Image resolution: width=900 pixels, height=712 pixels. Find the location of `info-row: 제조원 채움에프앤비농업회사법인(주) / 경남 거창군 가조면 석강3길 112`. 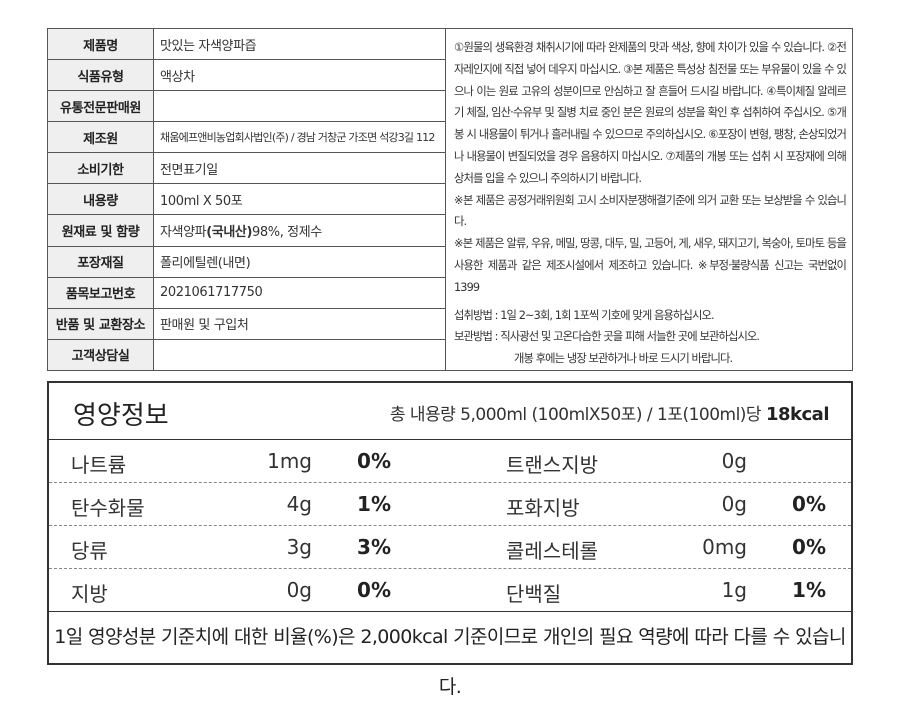

info-row: 제조원 채움에프앤비농업회사법인(주) / 경남 거창군 가조면 석강3길 112 is located at coordinates (450, 137).